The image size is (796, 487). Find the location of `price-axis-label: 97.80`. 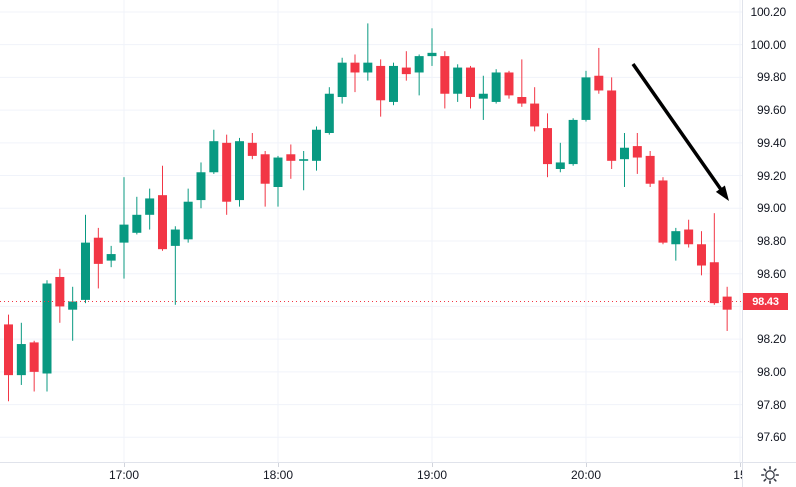

price-axis-label: 97.80 is located at coordinates (771, 404).